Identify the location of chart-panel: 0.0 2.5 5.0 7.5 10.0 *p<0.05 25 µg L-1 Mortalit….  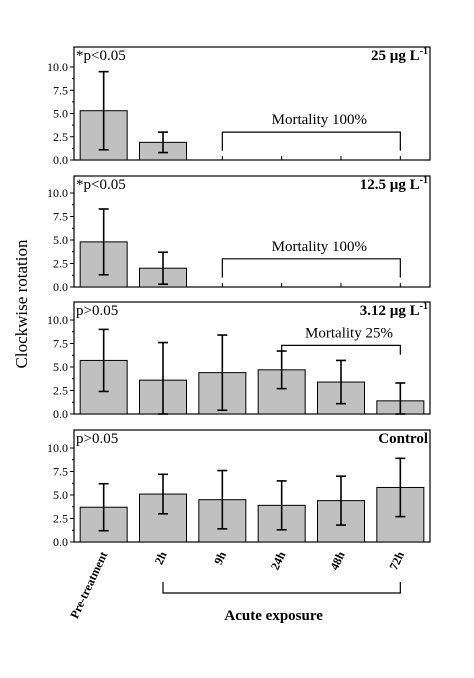
(239, 106).